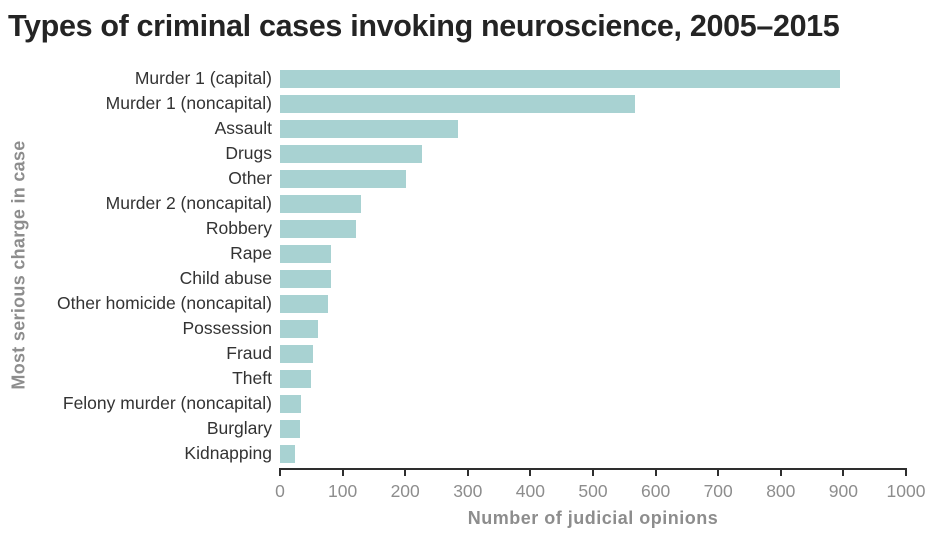  Describe the element at coordinates (906, 491) in the screenshot. I see `x-tick-label: 1000` at that location.